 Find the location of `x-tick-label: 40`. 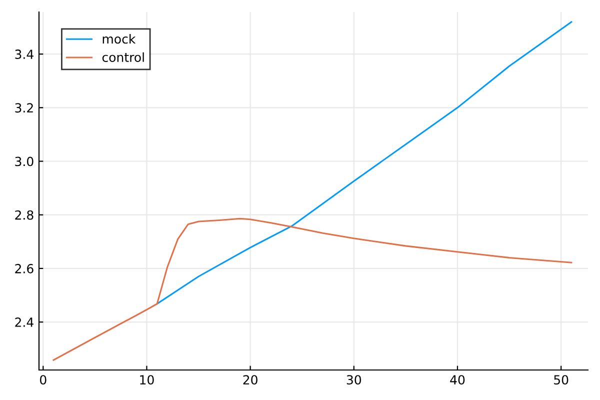

x-tick-label: 40 is located at coordinates (457, 380).